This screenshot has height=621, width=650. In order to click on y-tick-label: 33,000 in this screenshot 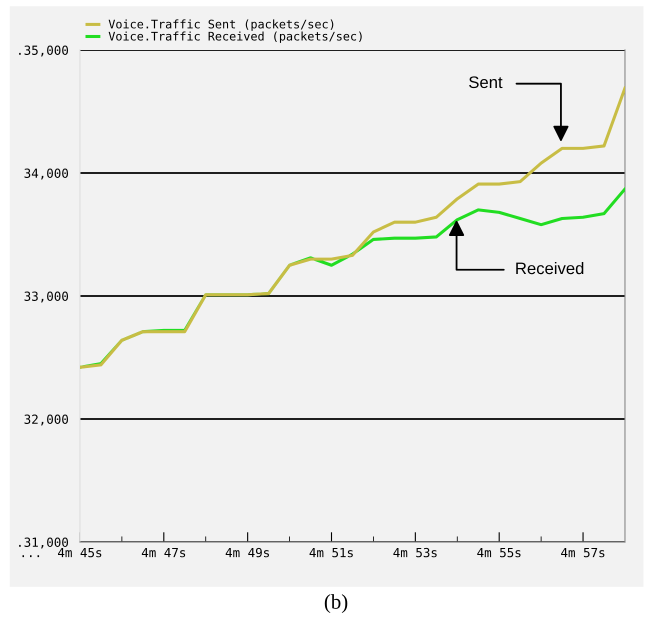, I will do `click(46, 297)`.